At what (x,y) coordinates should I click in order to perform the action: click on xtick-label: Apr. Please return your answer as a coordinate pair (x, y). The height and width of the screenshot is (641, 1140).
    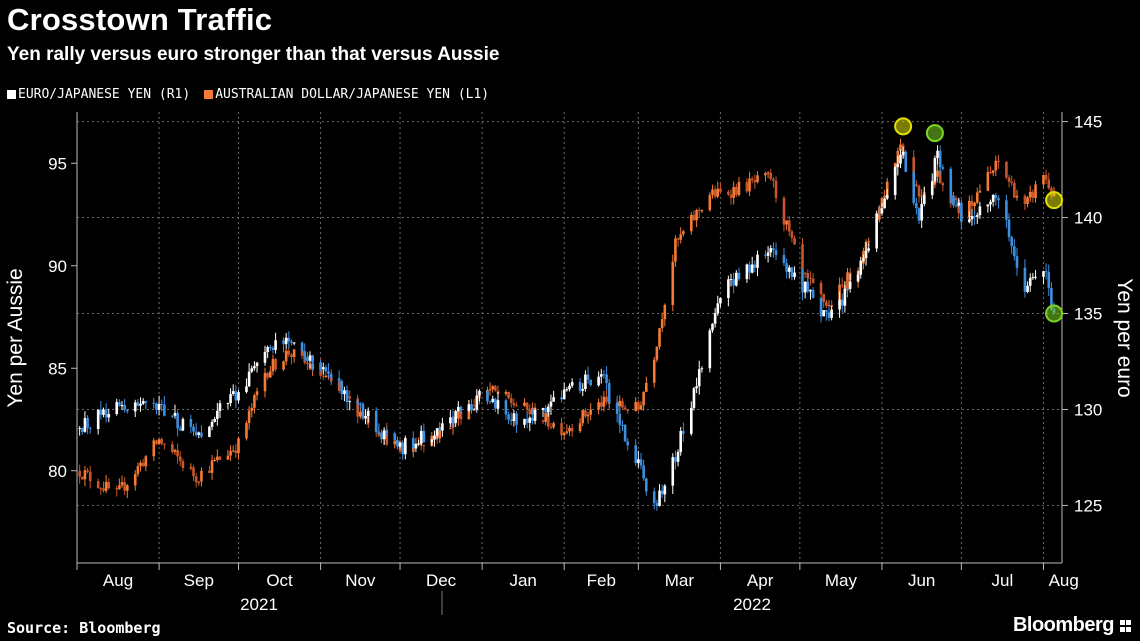
    Looking at the image, I should click on (760, 580).